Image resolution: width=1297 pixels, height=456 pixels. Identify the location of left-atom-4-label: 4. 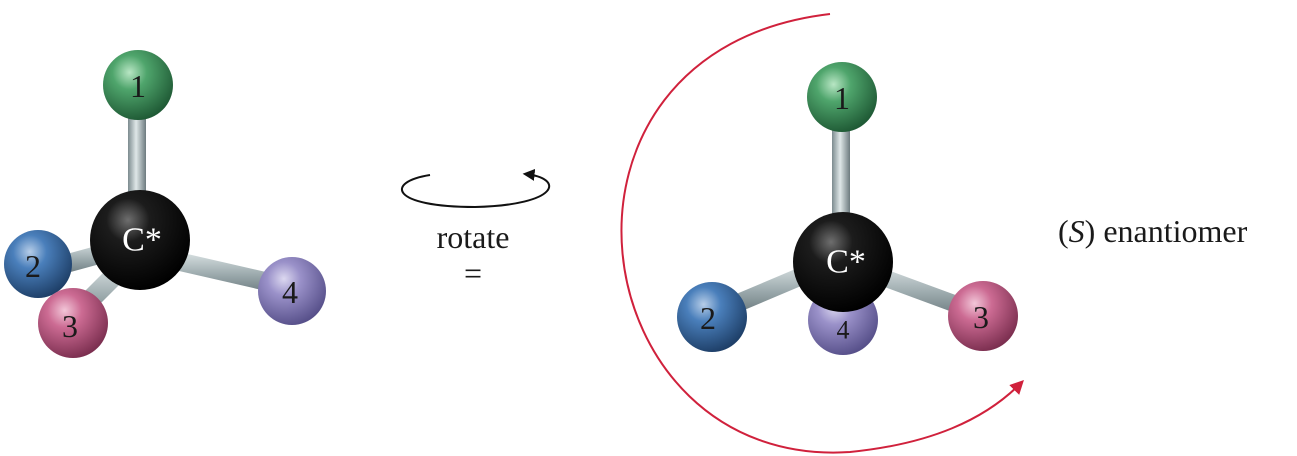
(290, 292).